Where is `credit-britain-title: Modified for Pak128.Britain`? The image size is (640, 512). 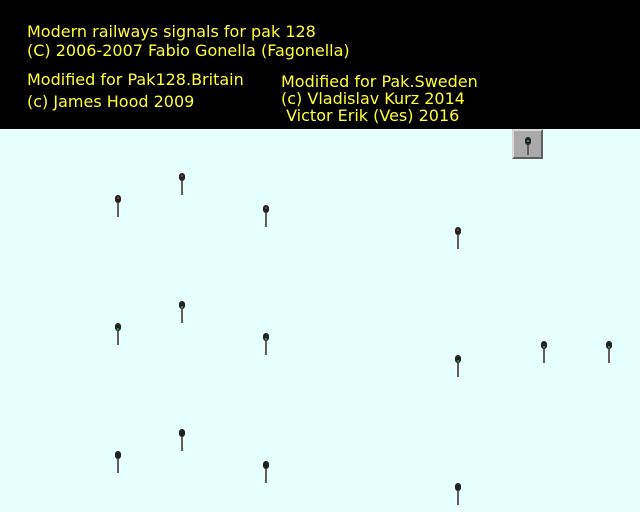
credit-britain-title: Modified for Pak128.Britain is located at coordinates (135, 79).